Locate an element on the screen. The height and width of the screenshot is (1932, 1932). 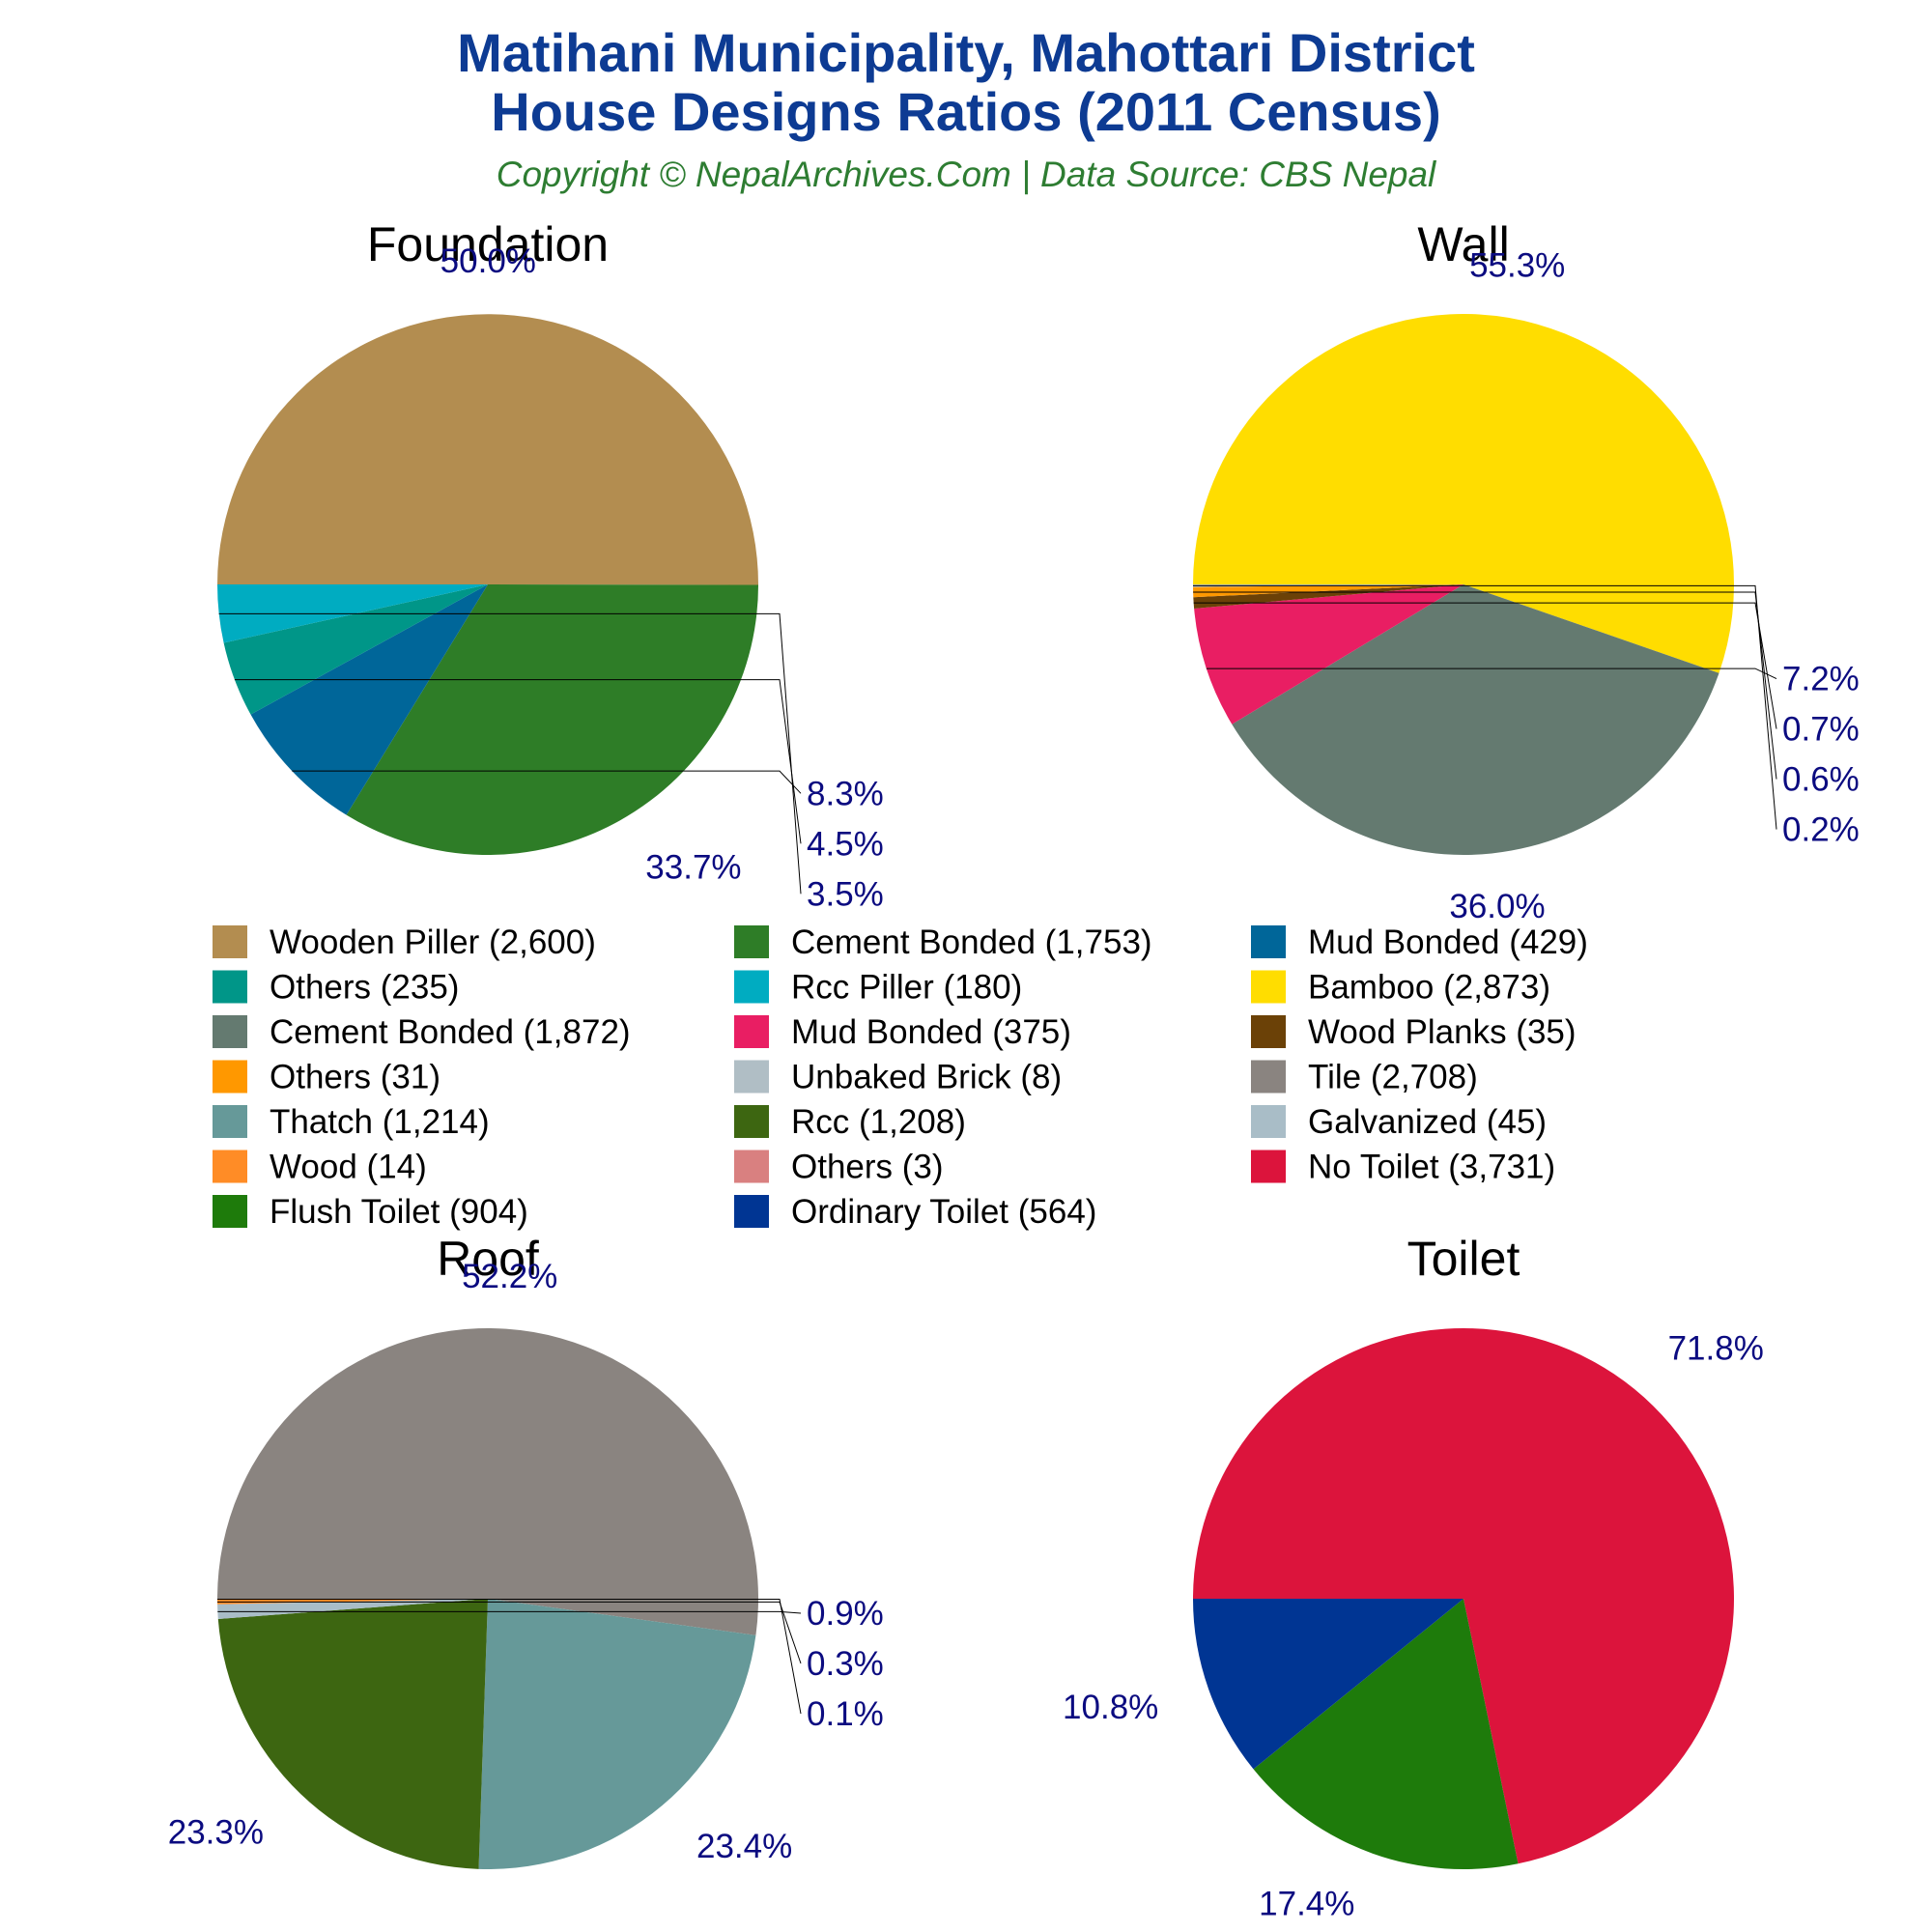
legend-item-ordinary-toilet-564: Ordinary Toilet (564) is located at coordinates (915, 1212).